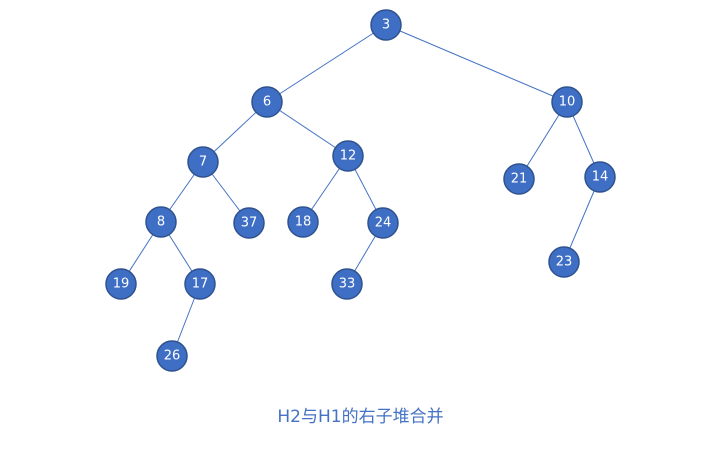 The width and height of the screenshot is (721, 450). I want to click on tree-node-19: 19, so click(121, 284).